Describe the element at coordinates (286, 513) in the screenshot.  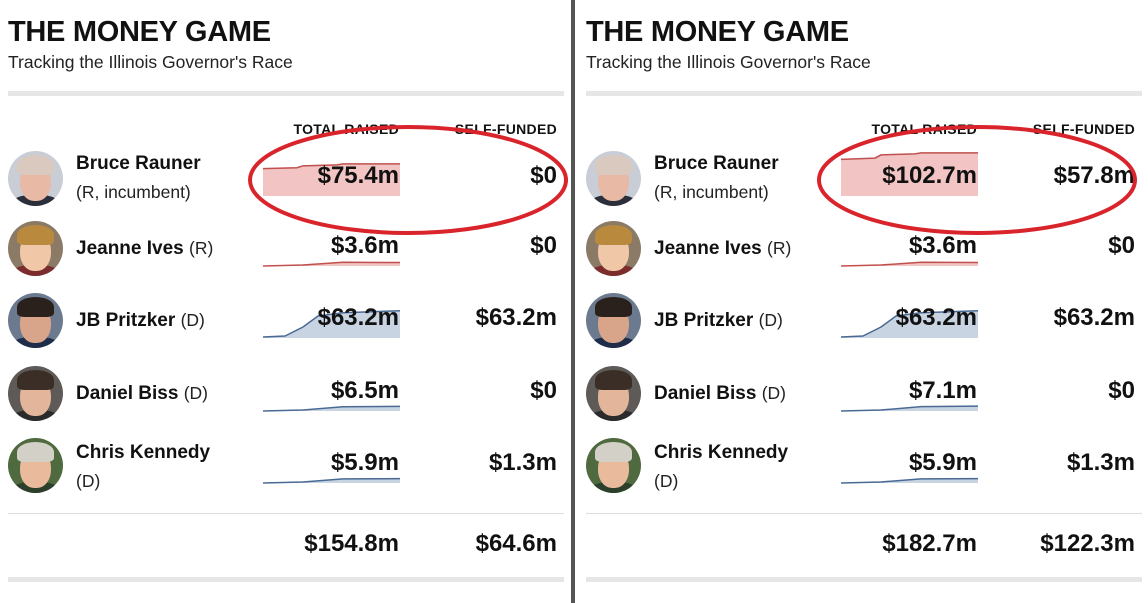
I see `totals-rule` at that location.